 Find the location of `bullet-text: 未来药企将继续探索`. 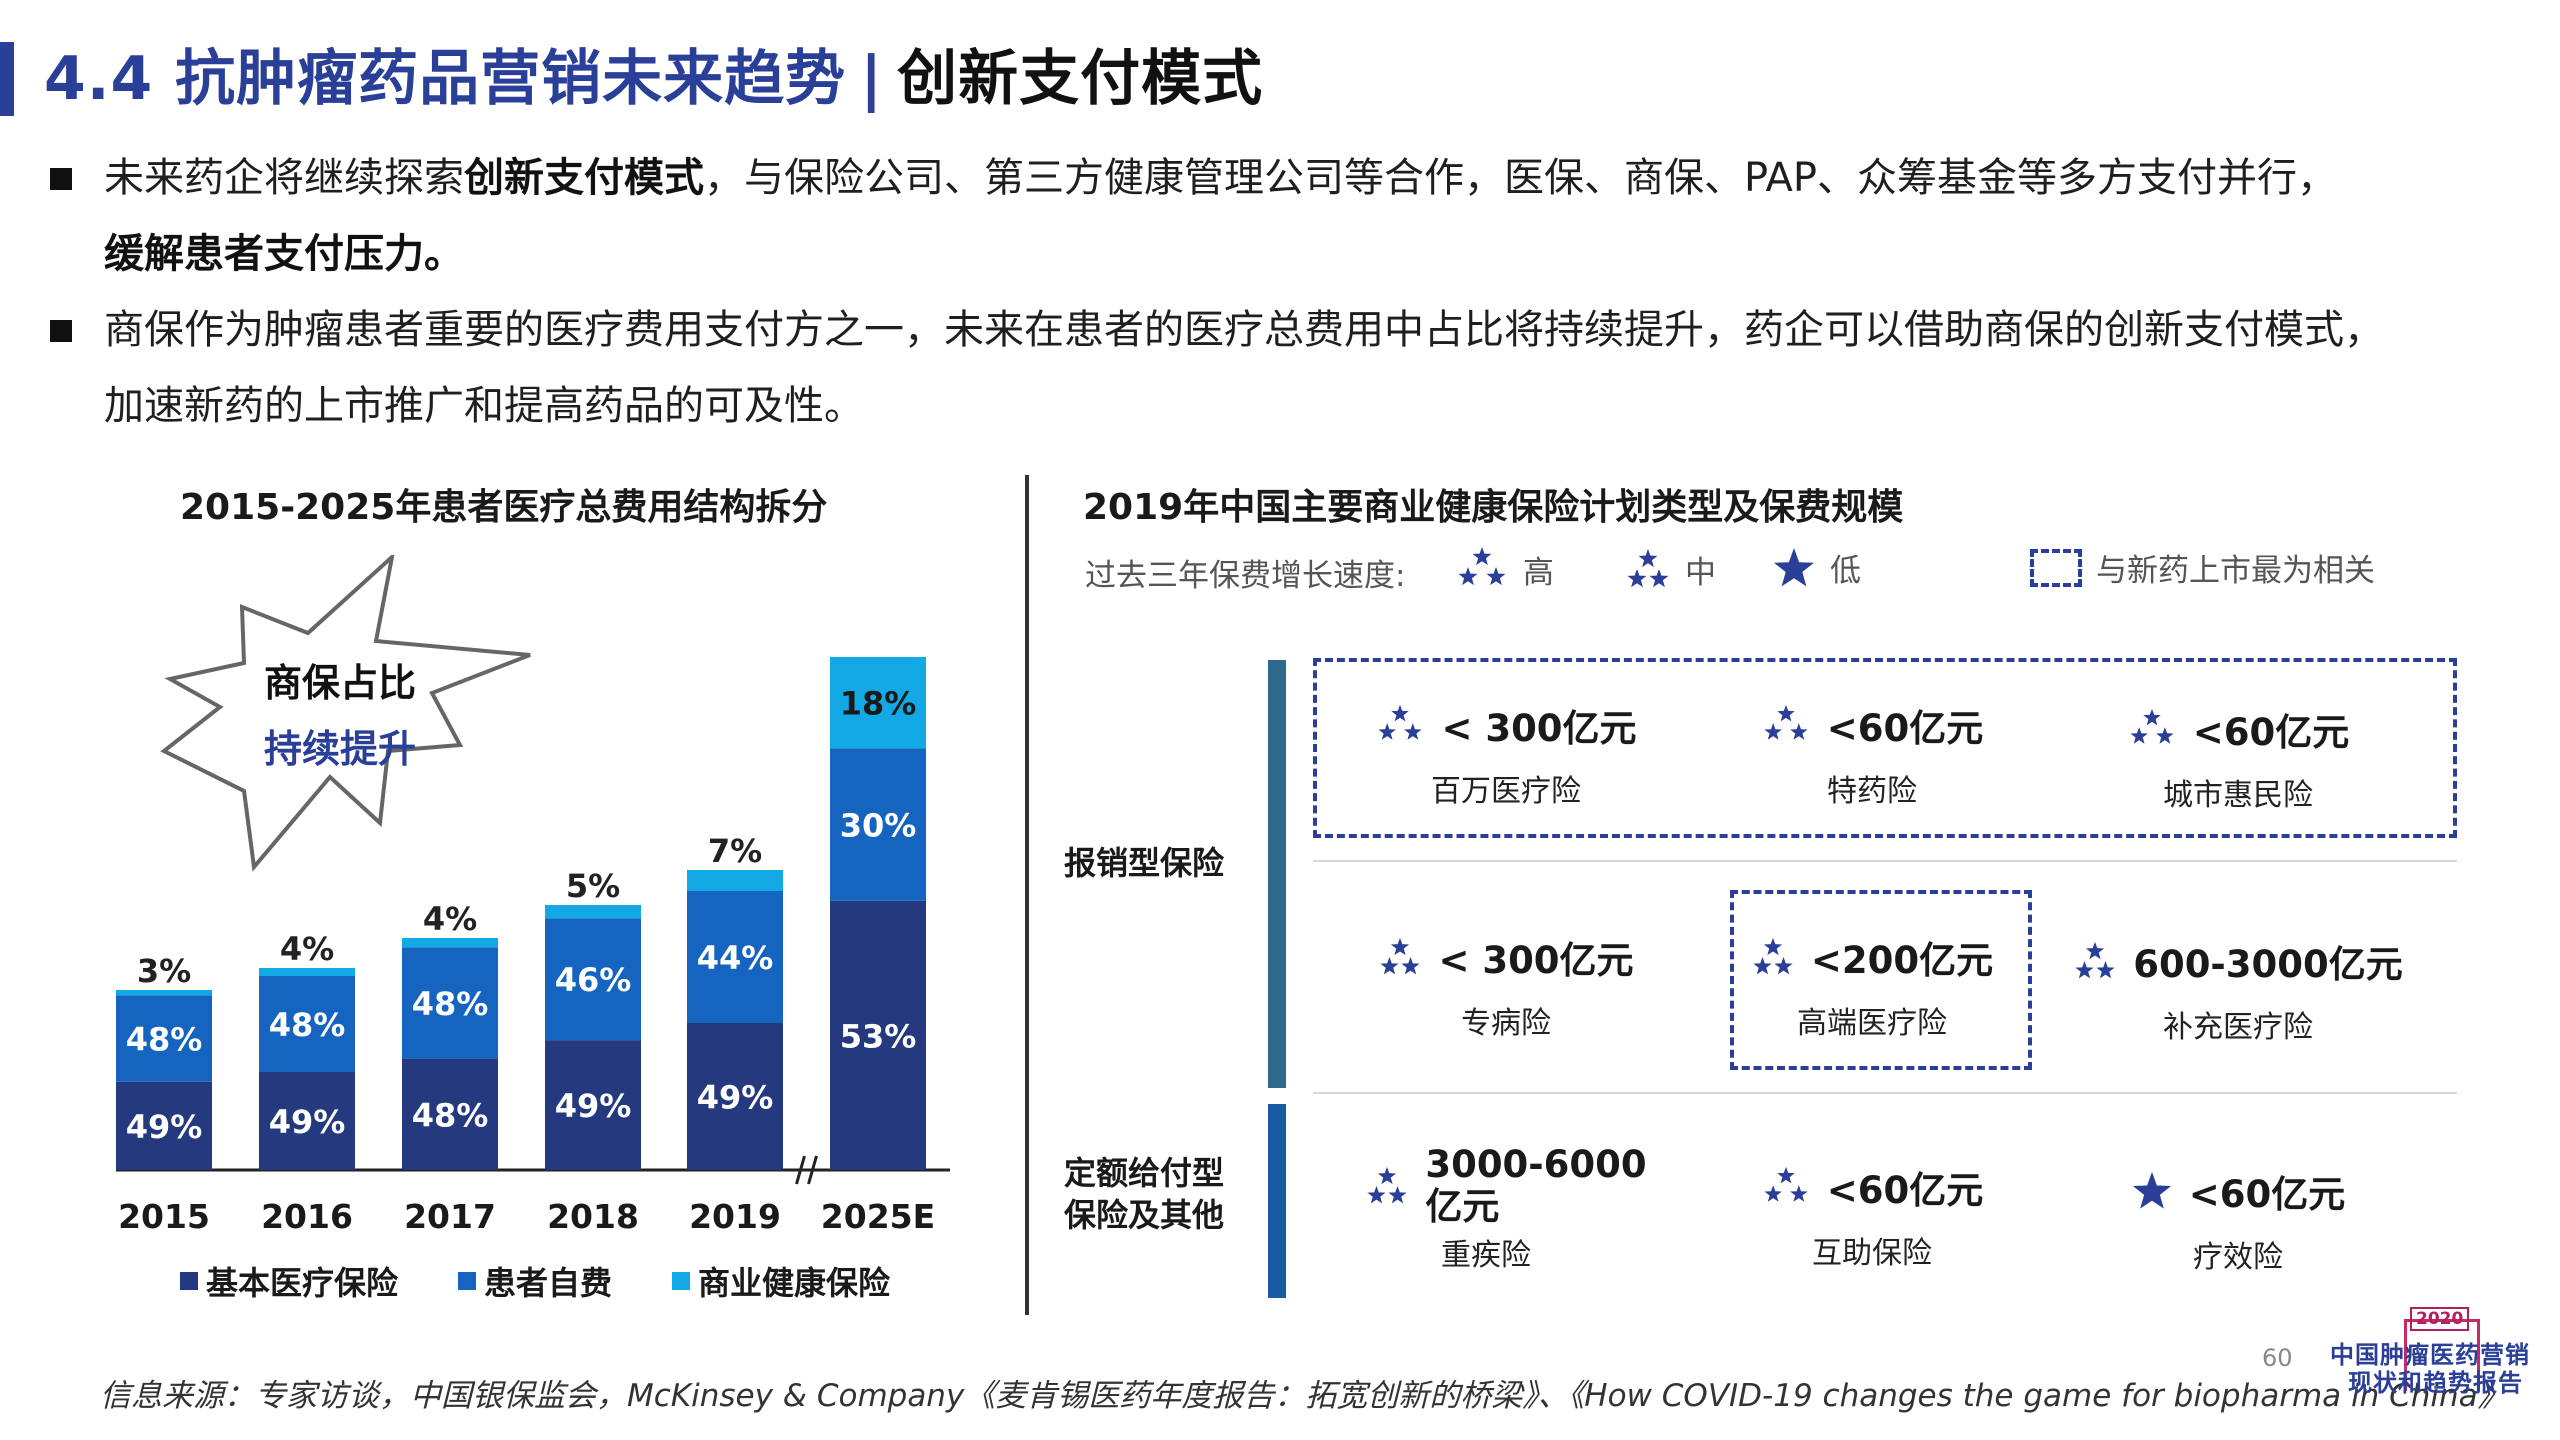

bullet-text: 未来药企将继续探索 is located at coordinates (284, 178).